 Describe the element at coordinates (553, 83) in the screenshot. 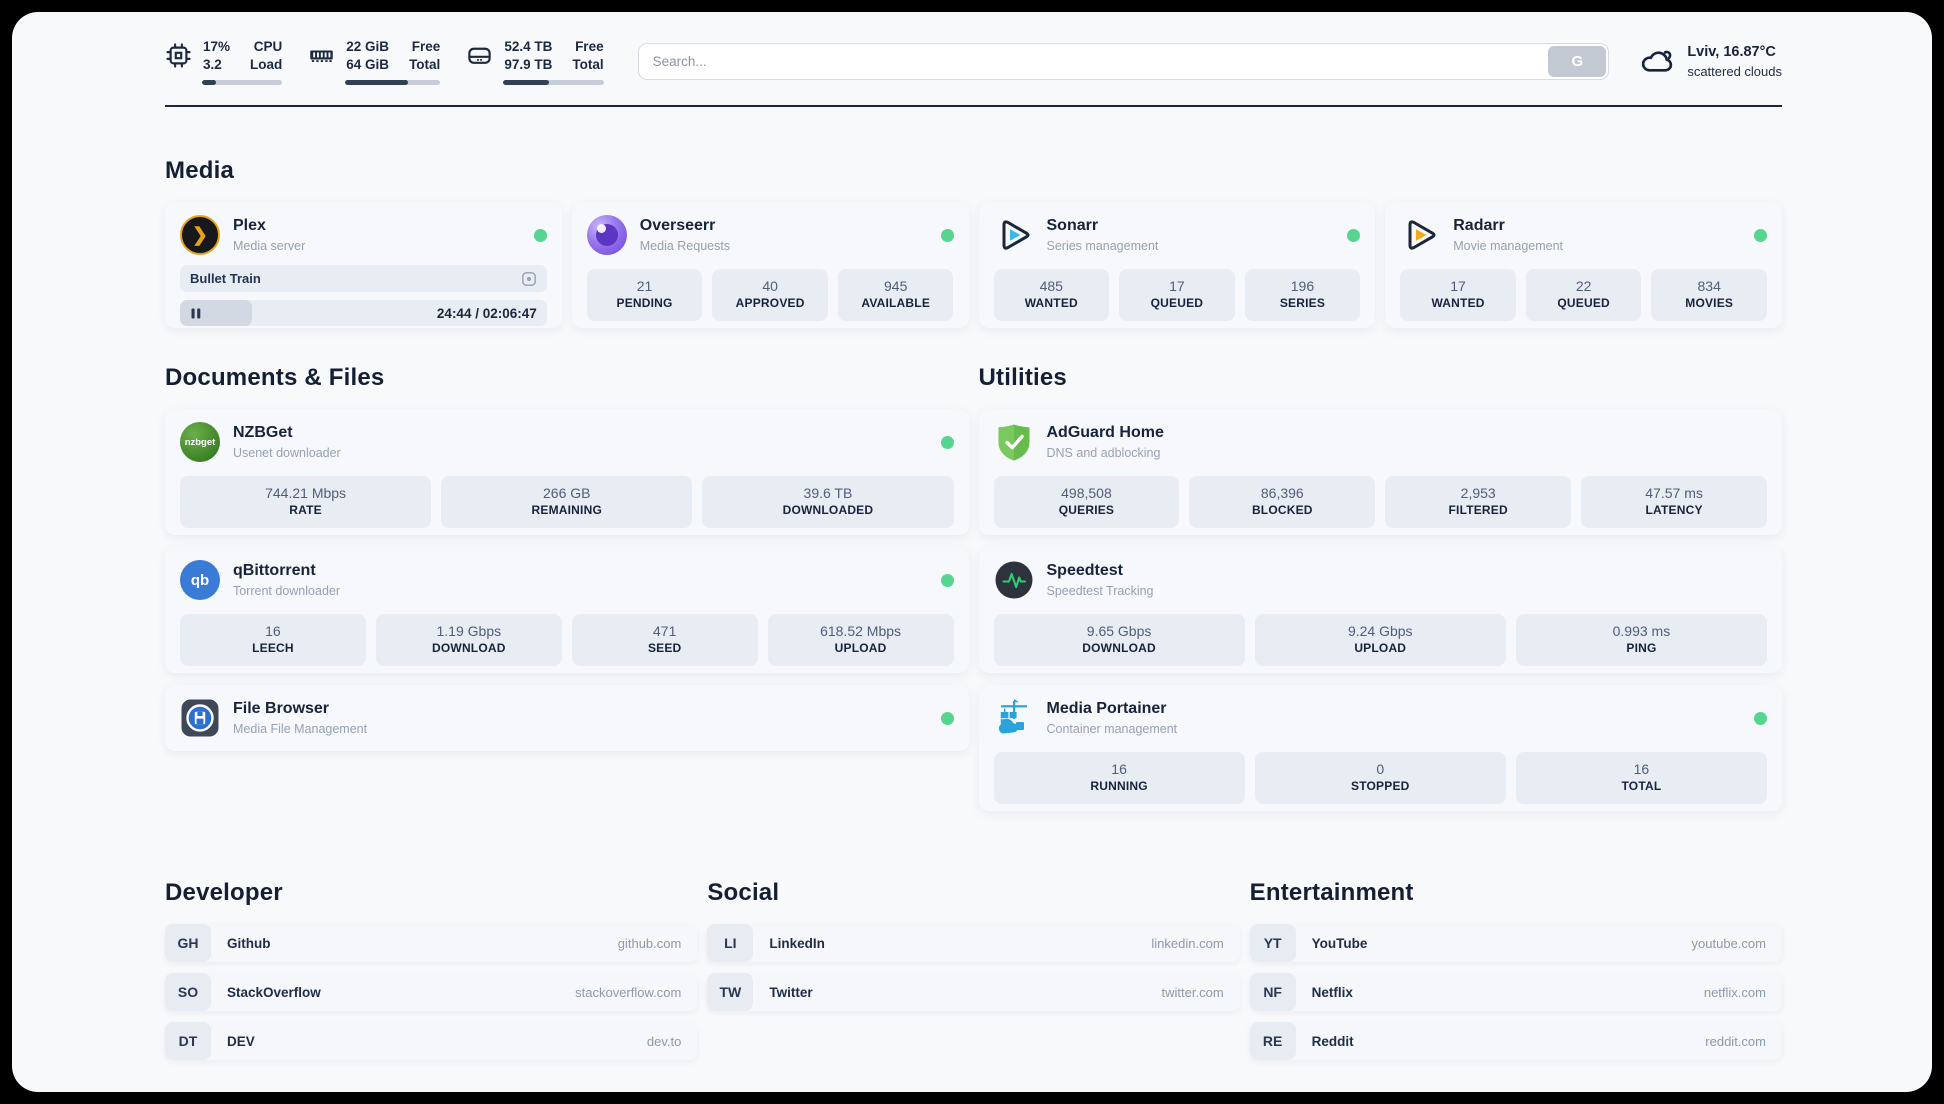

I see `disk-progress-bar` at that location.